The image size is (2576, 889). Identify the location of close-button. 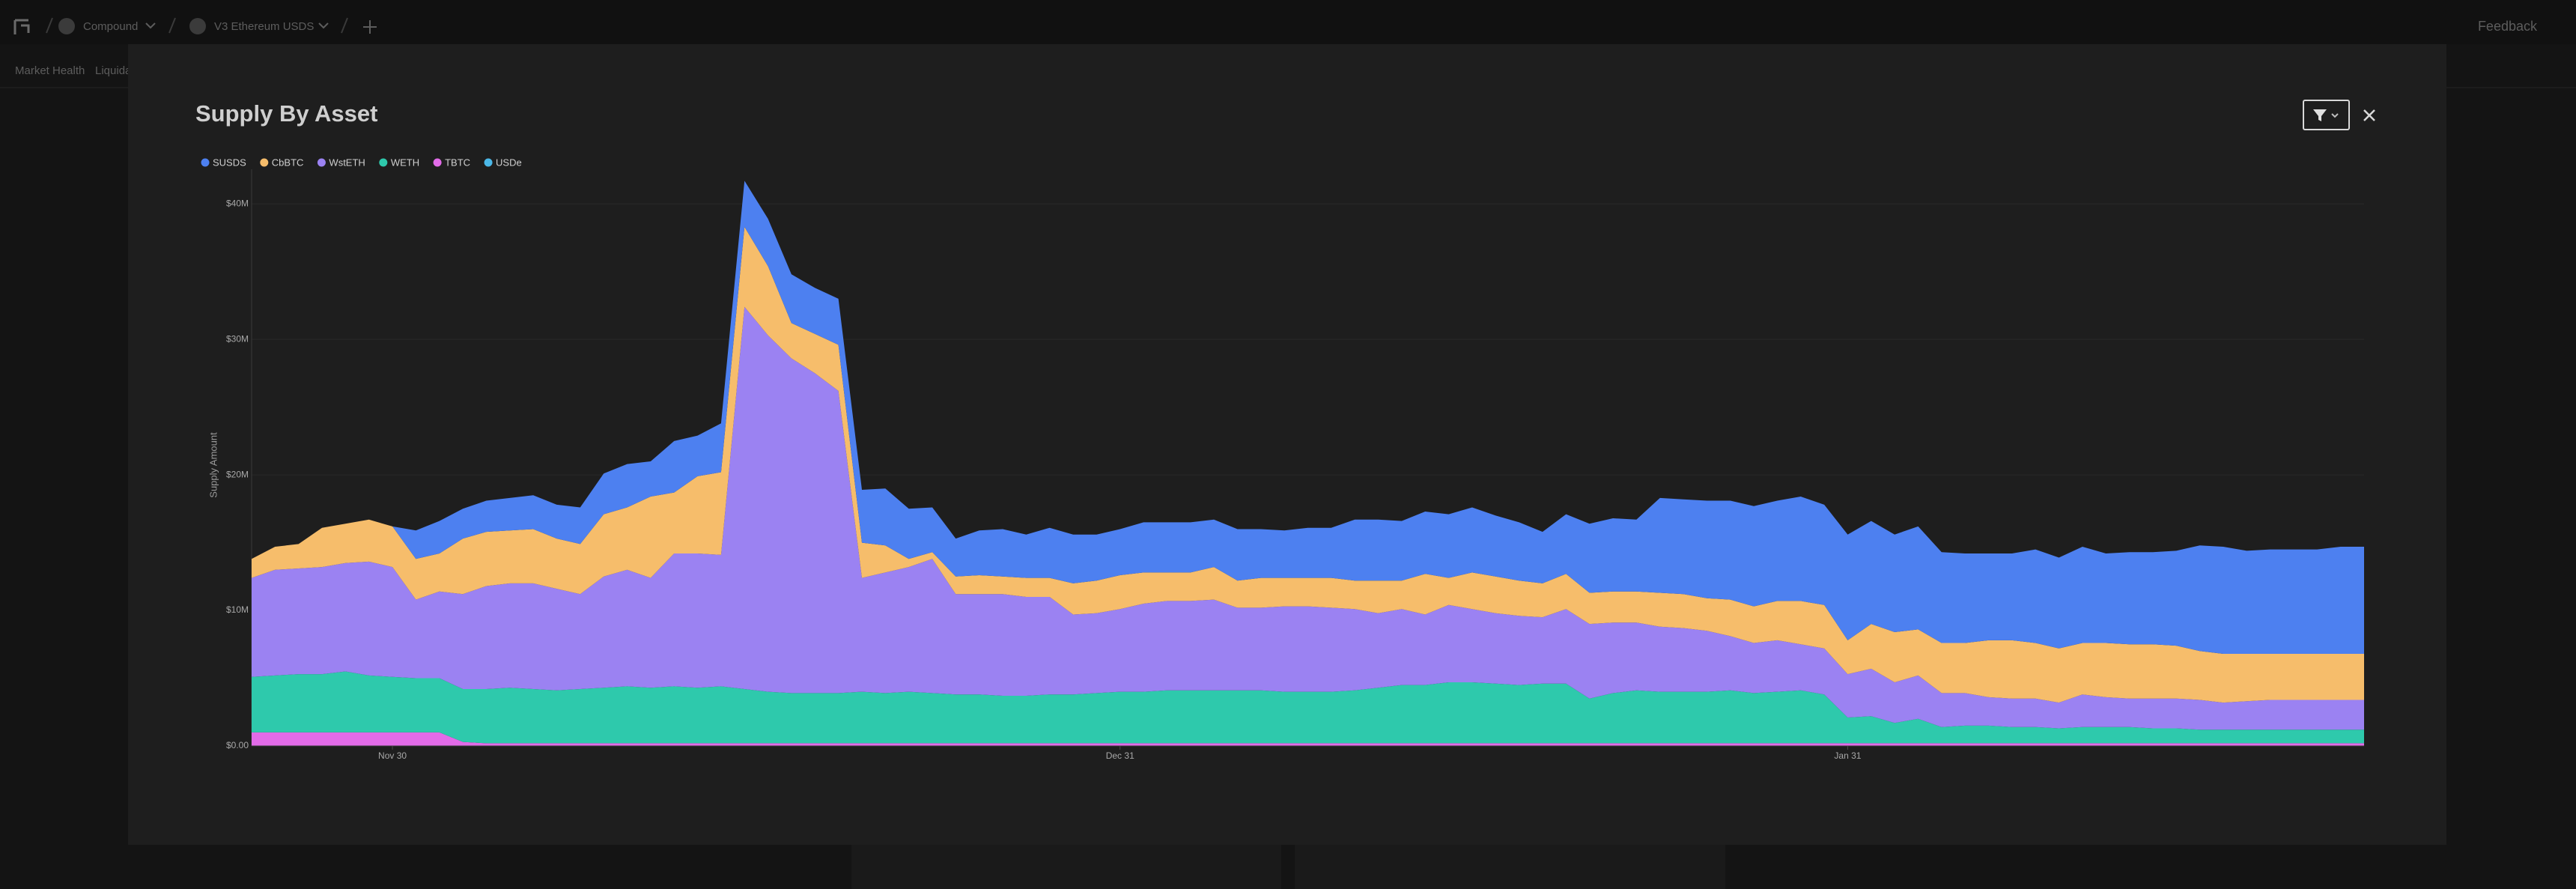
(2369, 115).